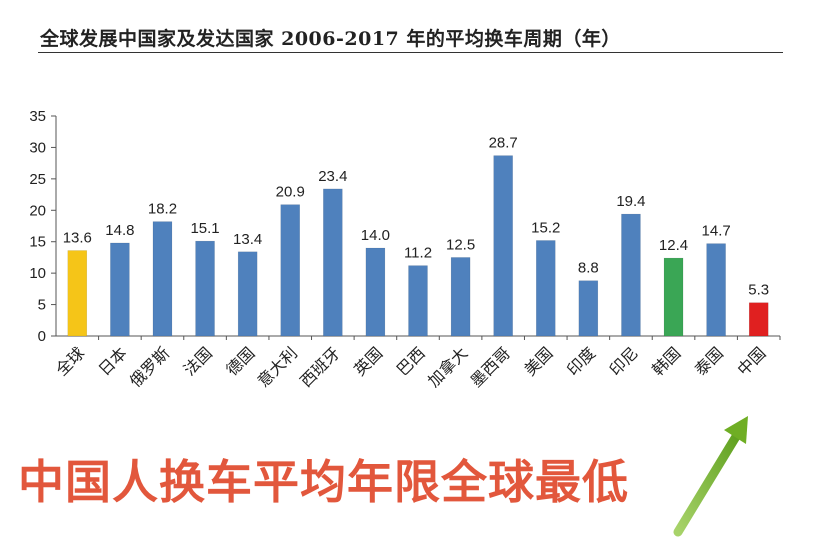 The width and height of the screenshot is (816, 553). Describe the element at coordinates (418, 253) in the screenshot. I see `value-label: 11.2` at that location.